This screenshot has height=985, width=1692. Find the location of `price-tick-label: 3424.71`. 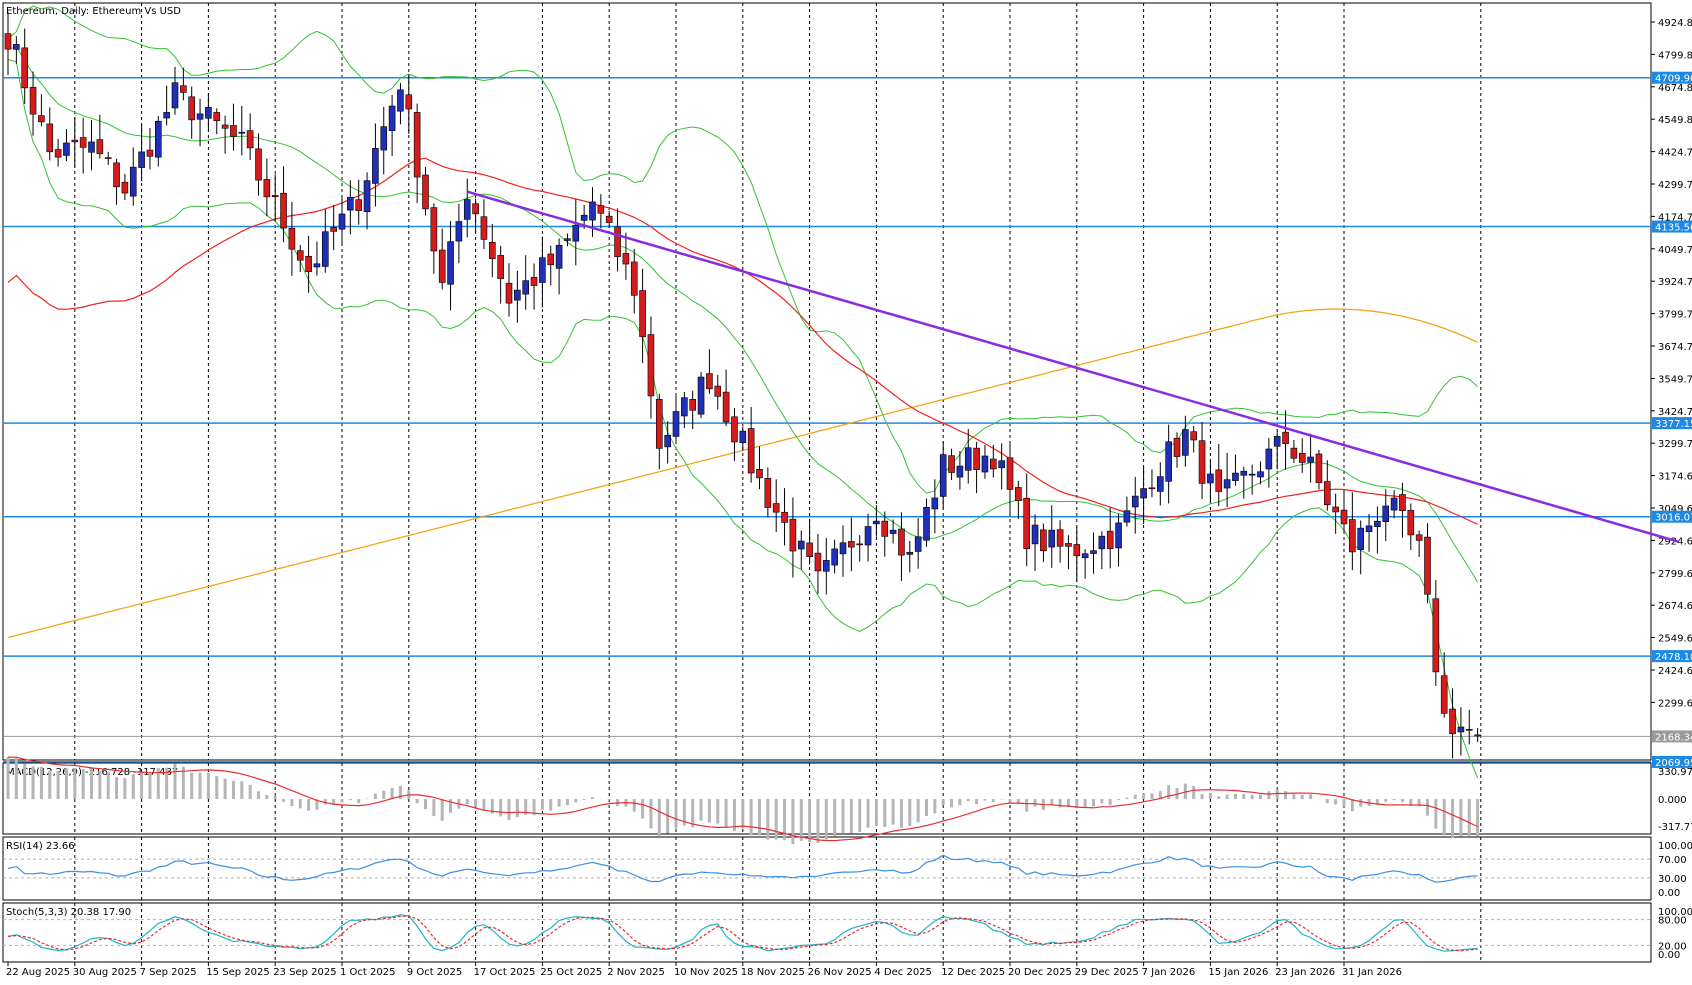

price-tick-label: 3424.71 is located at coordinates (1675, 412).